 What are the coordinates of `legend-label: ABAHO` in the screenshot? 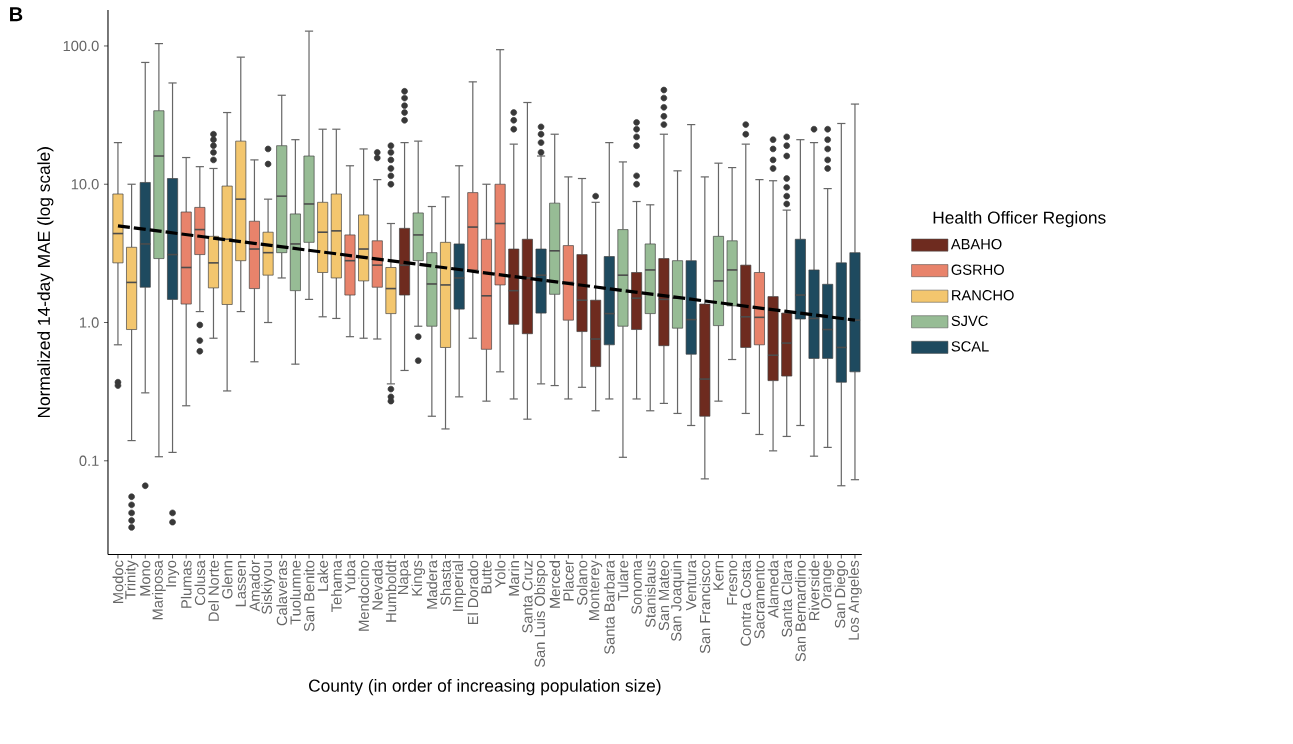 It's located at (976, 244).